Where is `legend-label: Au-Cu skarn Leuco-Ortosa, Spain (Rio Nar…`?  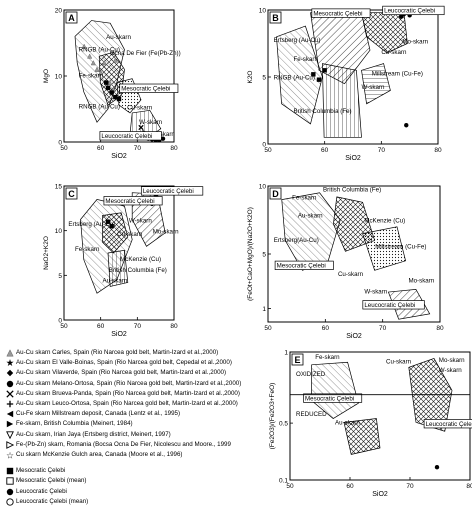 legend-label: Au-Cu skarn Leuco-Ortosa, Spain (Rio Nar… is located at coordinates (127, 404).